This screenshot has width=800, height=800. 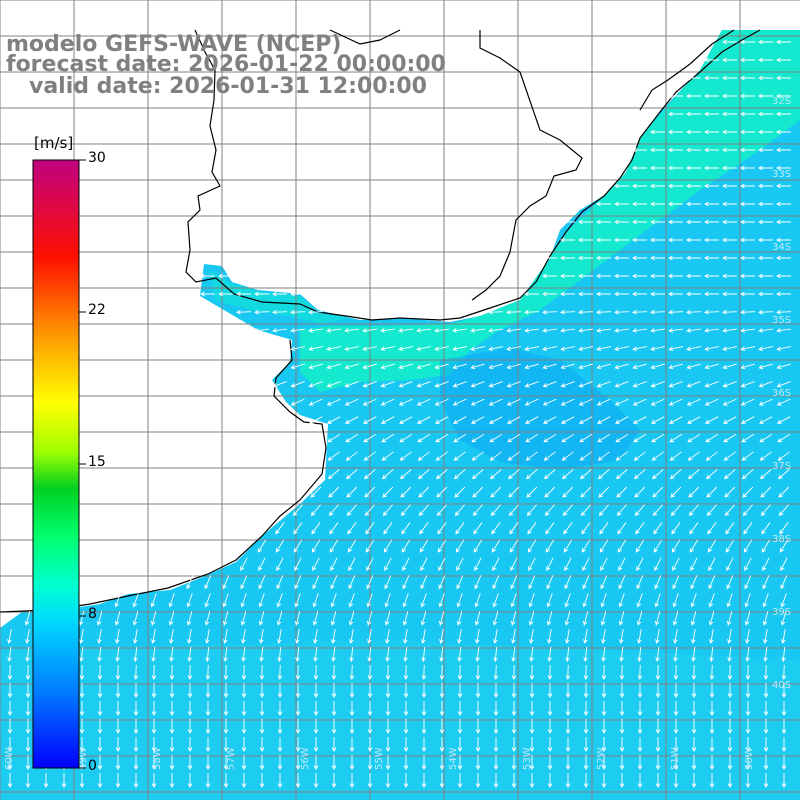 What do you see at coordinates (781, 320) in the screenshot?
I see `latitude-label: 35S` at bounding box center [781, 320].